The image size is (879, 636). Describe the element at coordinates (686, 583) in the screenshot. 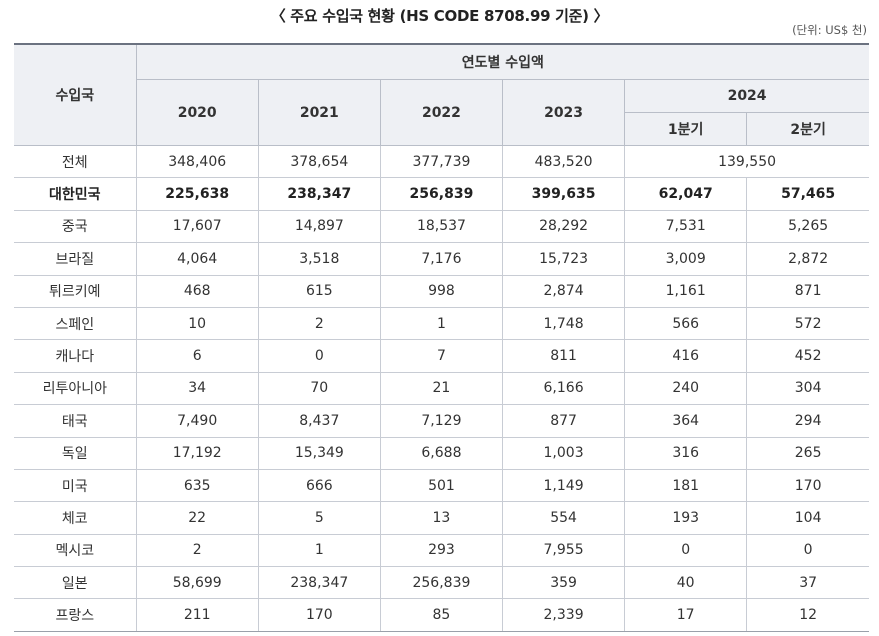

I see `value-cell-q1: 40` at that location.